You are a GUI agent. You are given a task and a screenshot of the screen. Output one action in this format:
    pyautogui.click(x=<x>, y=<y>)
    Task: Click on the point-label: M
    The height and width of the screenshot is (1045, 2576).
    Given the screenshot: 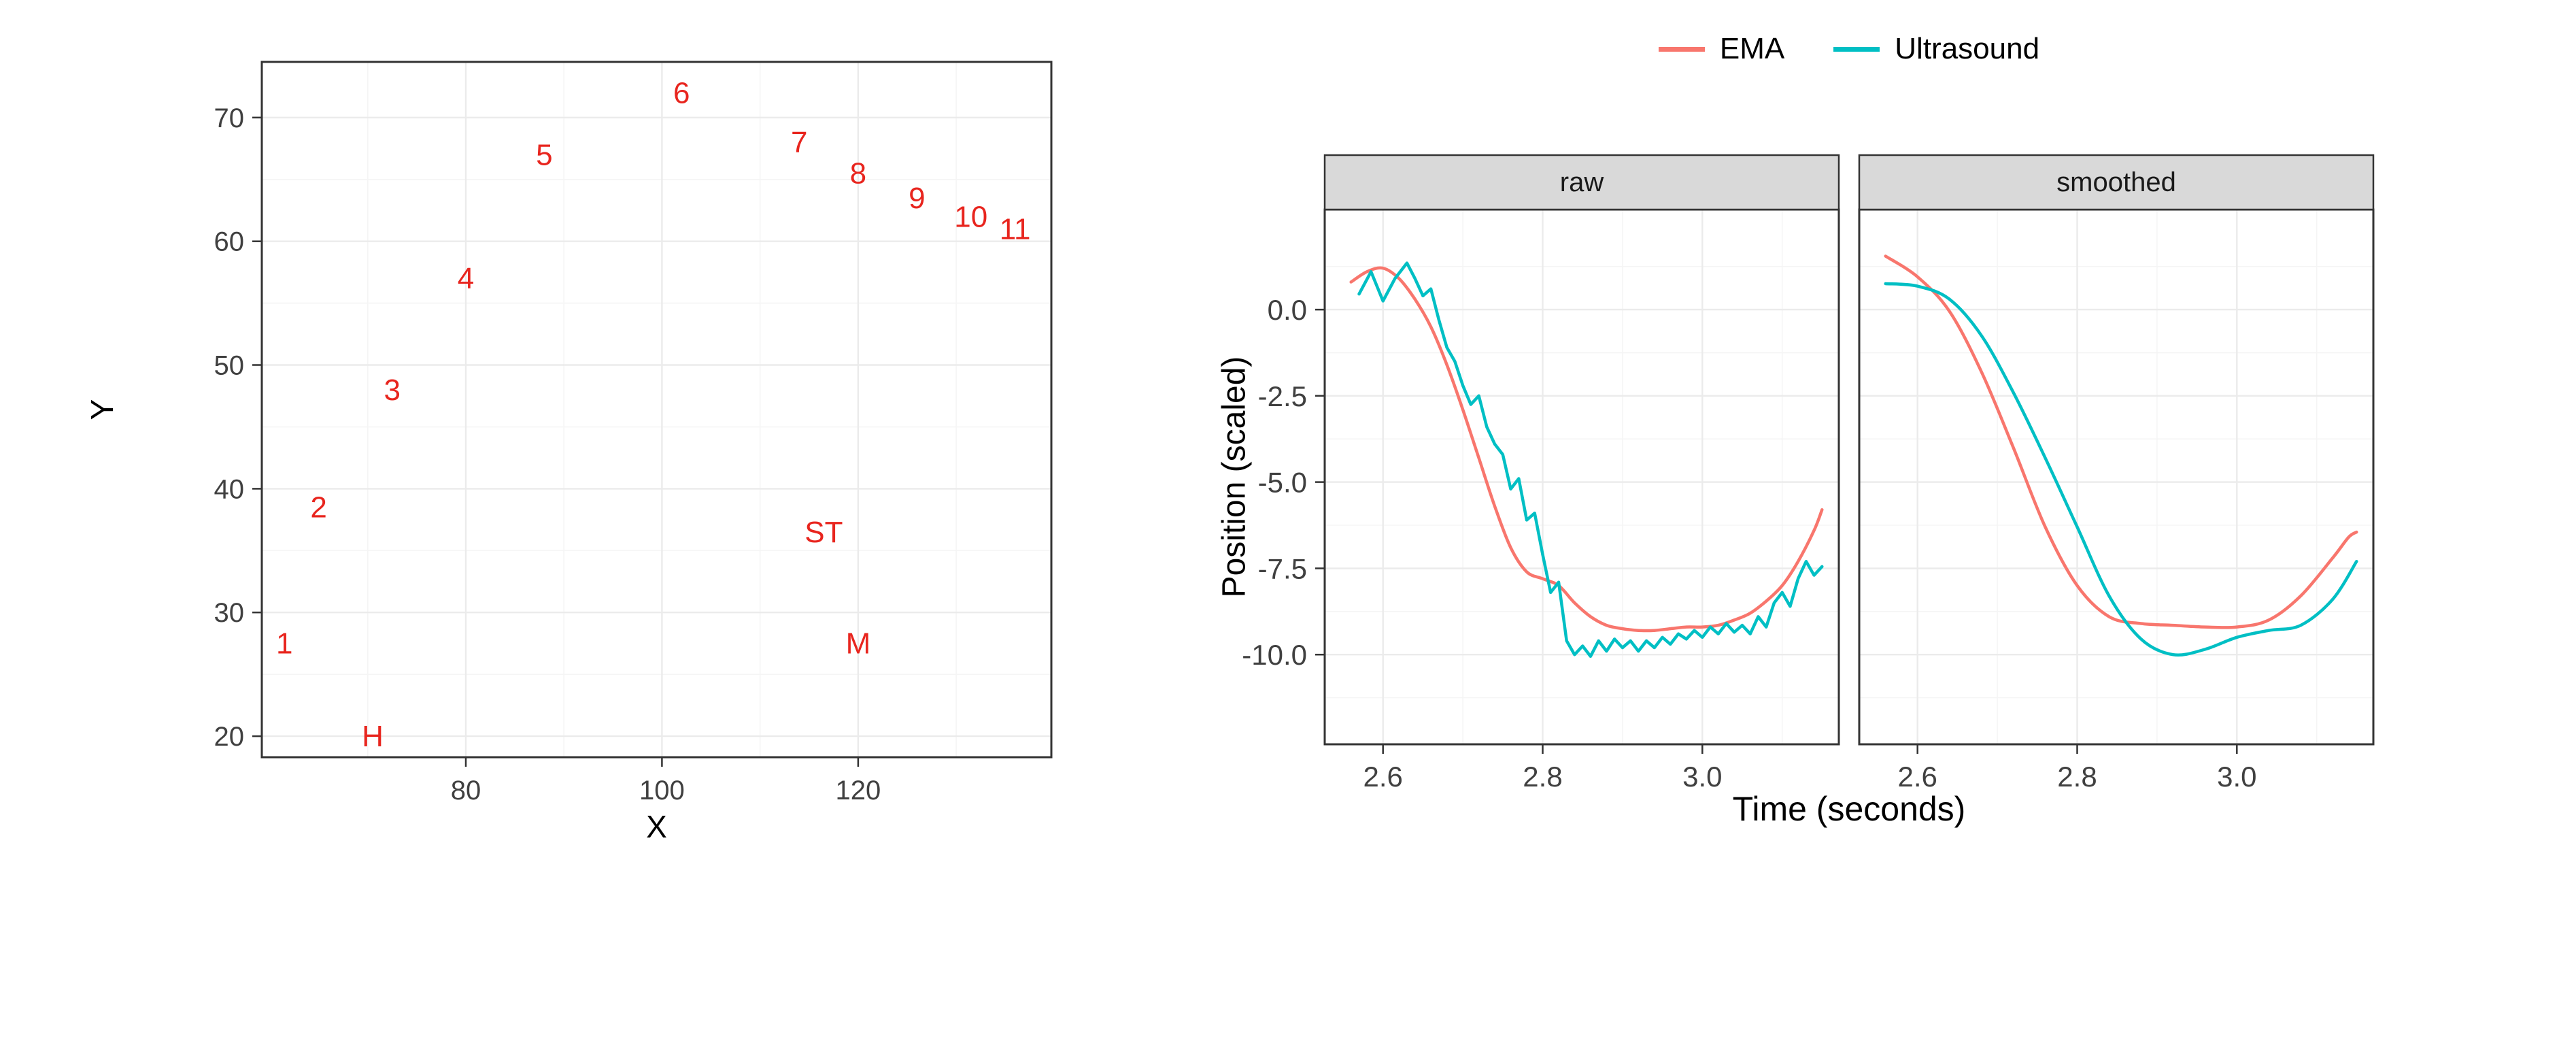 What is the action you would take?
    pyautogui.click(x=858, y=644)
    